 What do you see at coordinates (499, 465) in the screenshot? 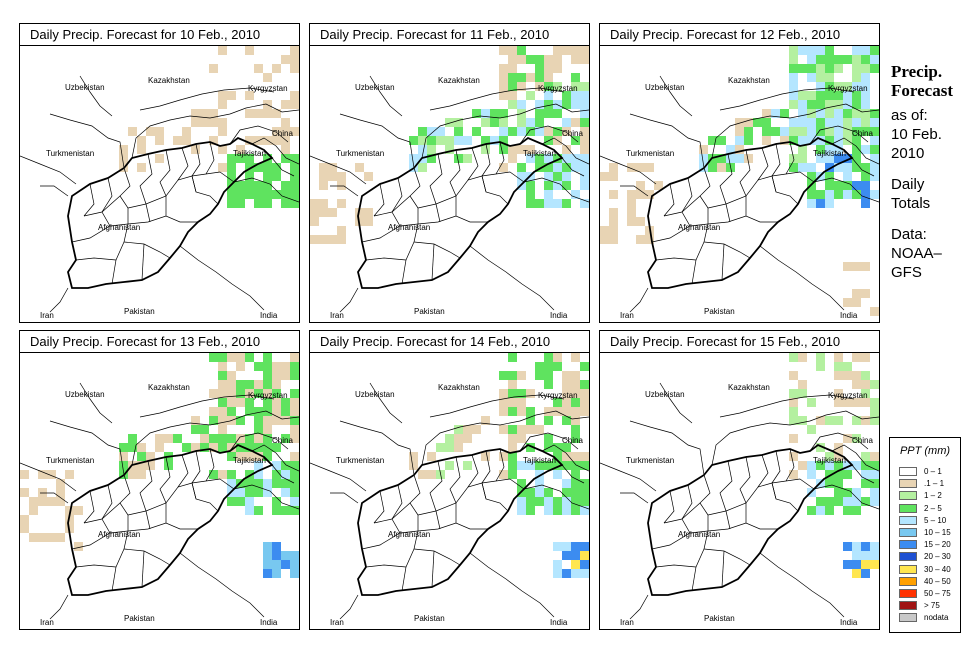
I see `precip-cells` at bounding box center [499, 465].